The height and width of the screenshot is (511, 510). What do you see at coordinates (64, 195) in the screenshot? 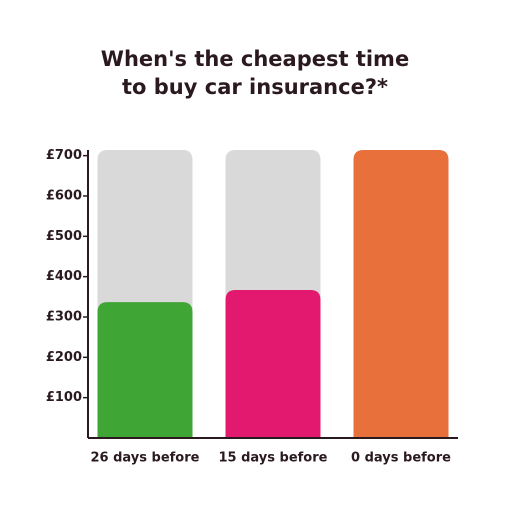
I see `y-tick-label: £600` at bounding box center [64, 195].